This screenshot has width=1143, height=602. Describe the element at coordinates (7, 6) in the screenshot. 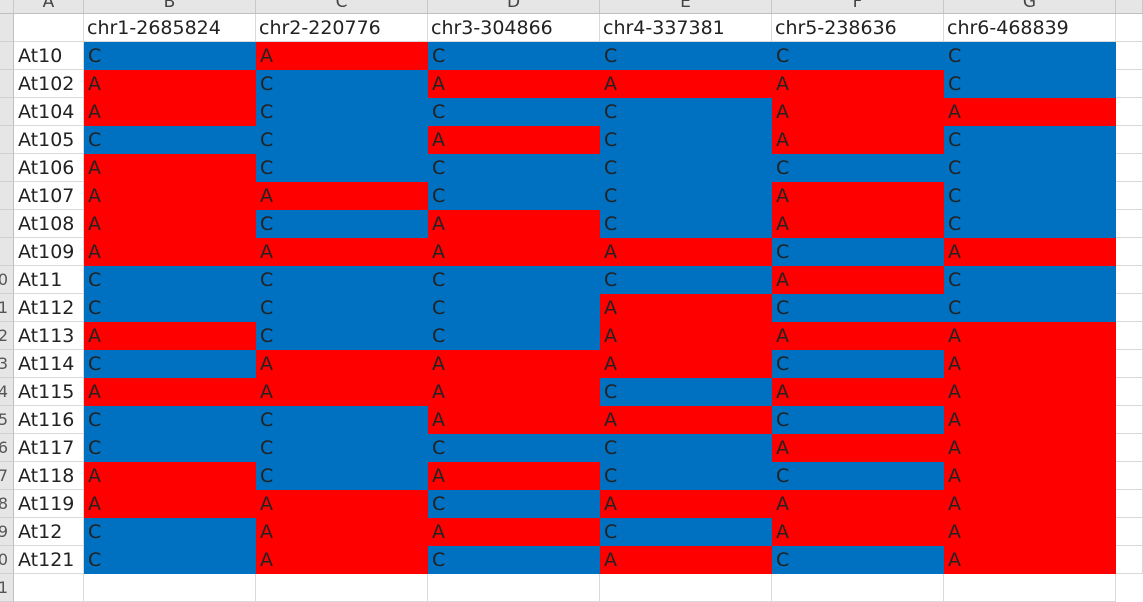

I see `select-all-corner` at that location.